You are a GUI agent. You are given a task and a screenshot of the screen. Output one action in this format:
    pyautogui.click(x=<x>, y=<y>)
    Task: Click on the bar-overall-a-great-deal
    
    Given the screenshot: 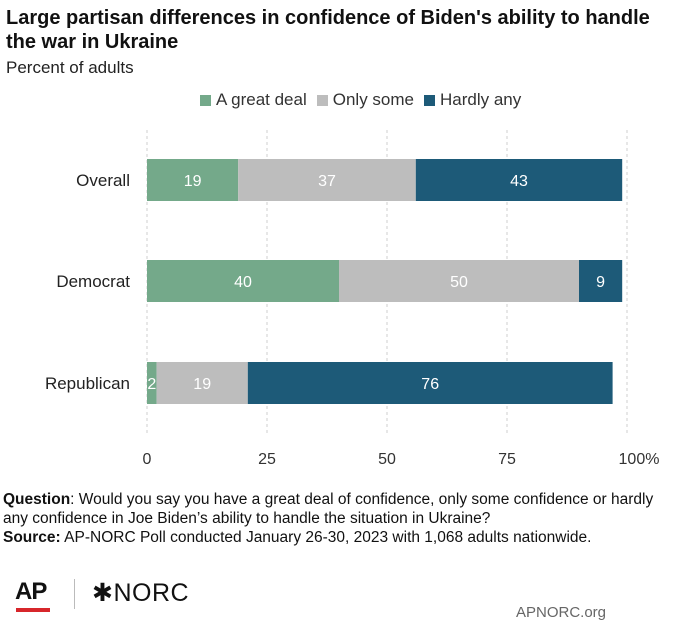 What is the action you would take?
    pyautogui.click(x=193, y=180)
    